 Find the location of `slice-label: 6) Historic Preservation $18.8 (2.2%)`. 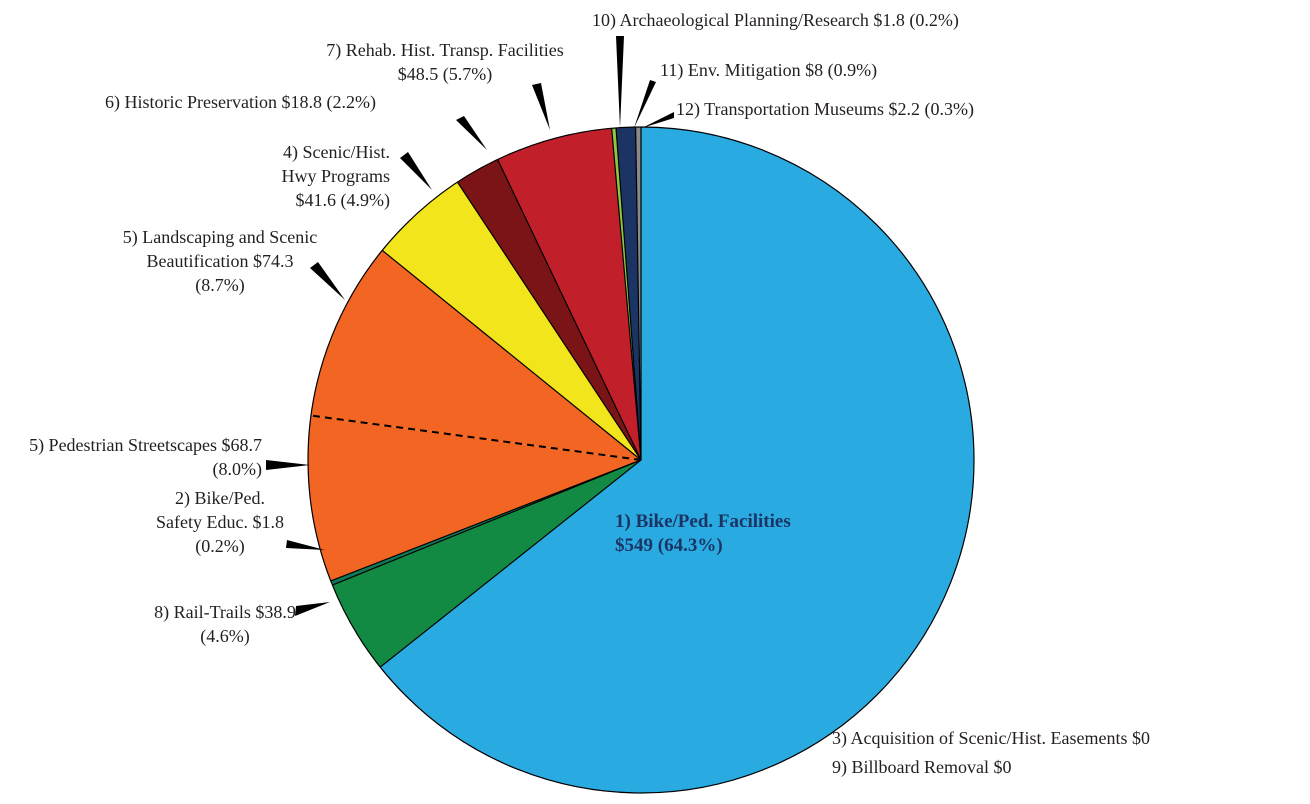

slice-label: 6) Historic Preservation $18.8 (2.2%) is located at coordinates (305, 102).